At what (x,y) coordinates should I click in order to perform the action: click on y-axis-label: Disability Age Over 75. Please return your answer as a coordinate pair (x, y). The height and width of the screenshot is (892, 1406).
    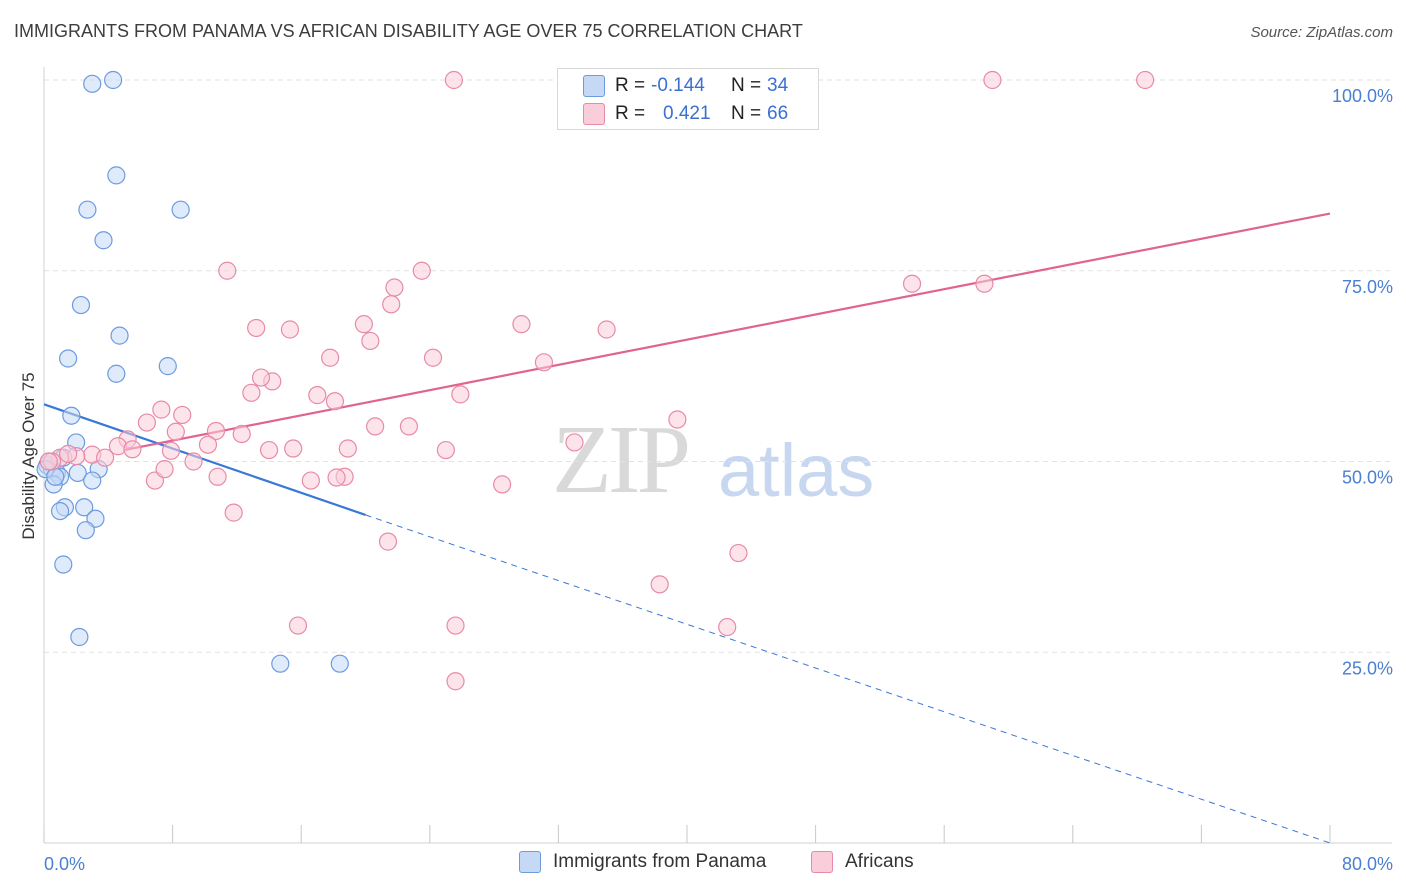
    Looking at the image, I should click on (28, 455).